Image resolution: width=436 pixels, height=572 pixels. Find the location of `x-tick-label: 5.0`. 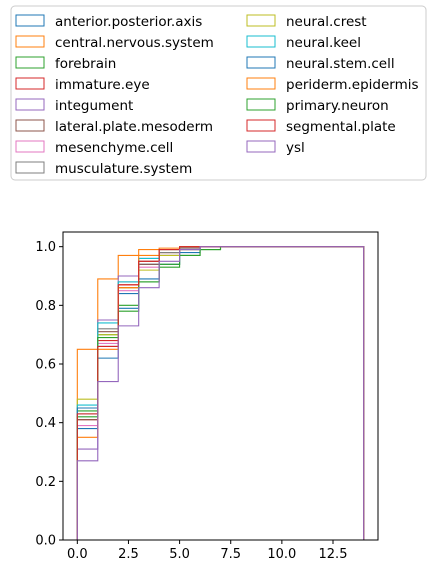

x-tick-label: 5.0 is located at coordinates (179, 554).